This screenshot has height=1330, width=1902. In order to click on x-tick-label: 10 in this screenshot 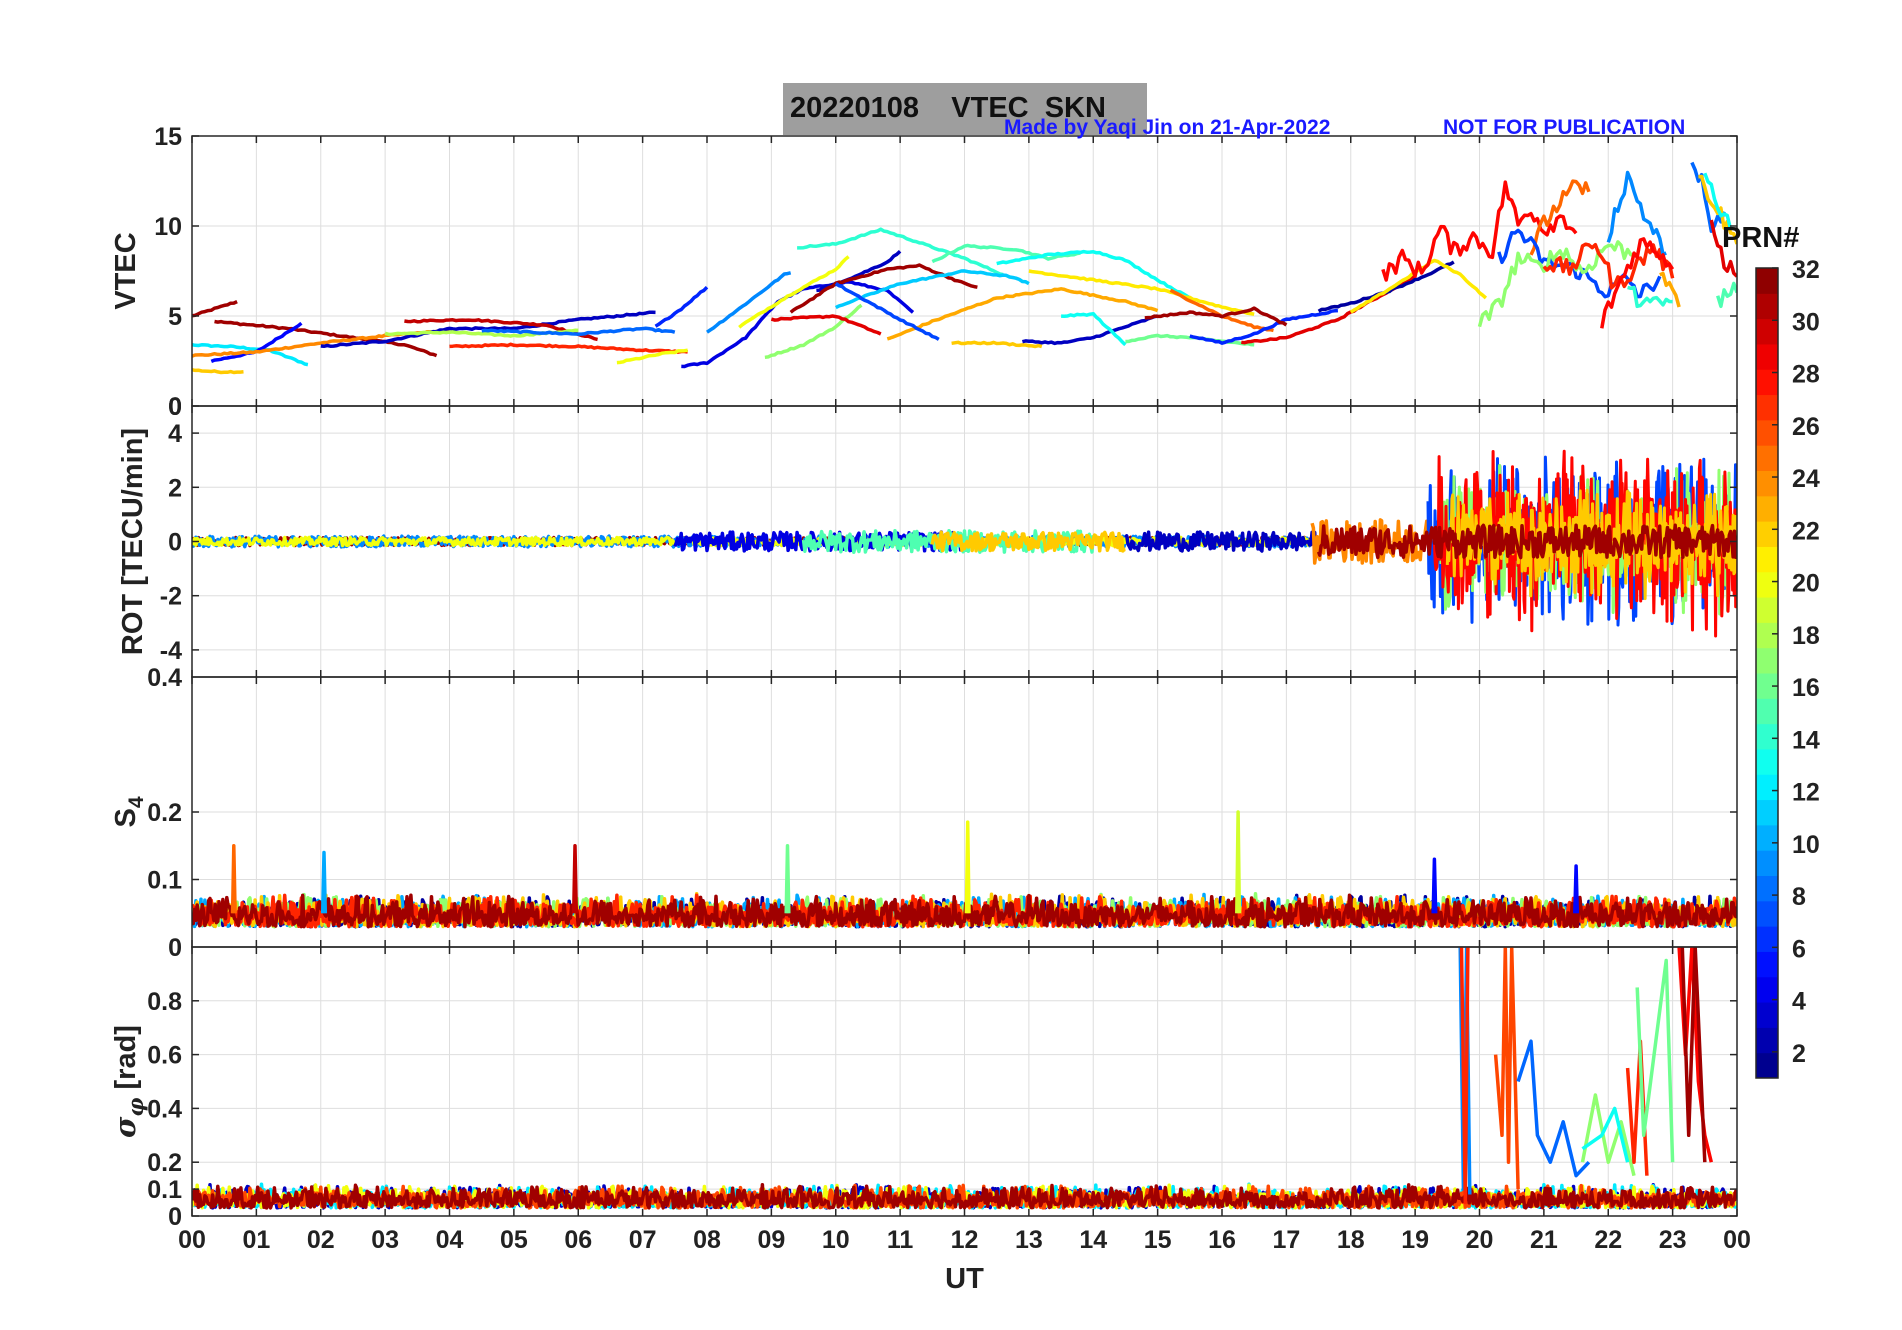, I will do `click(836, 1240)`.